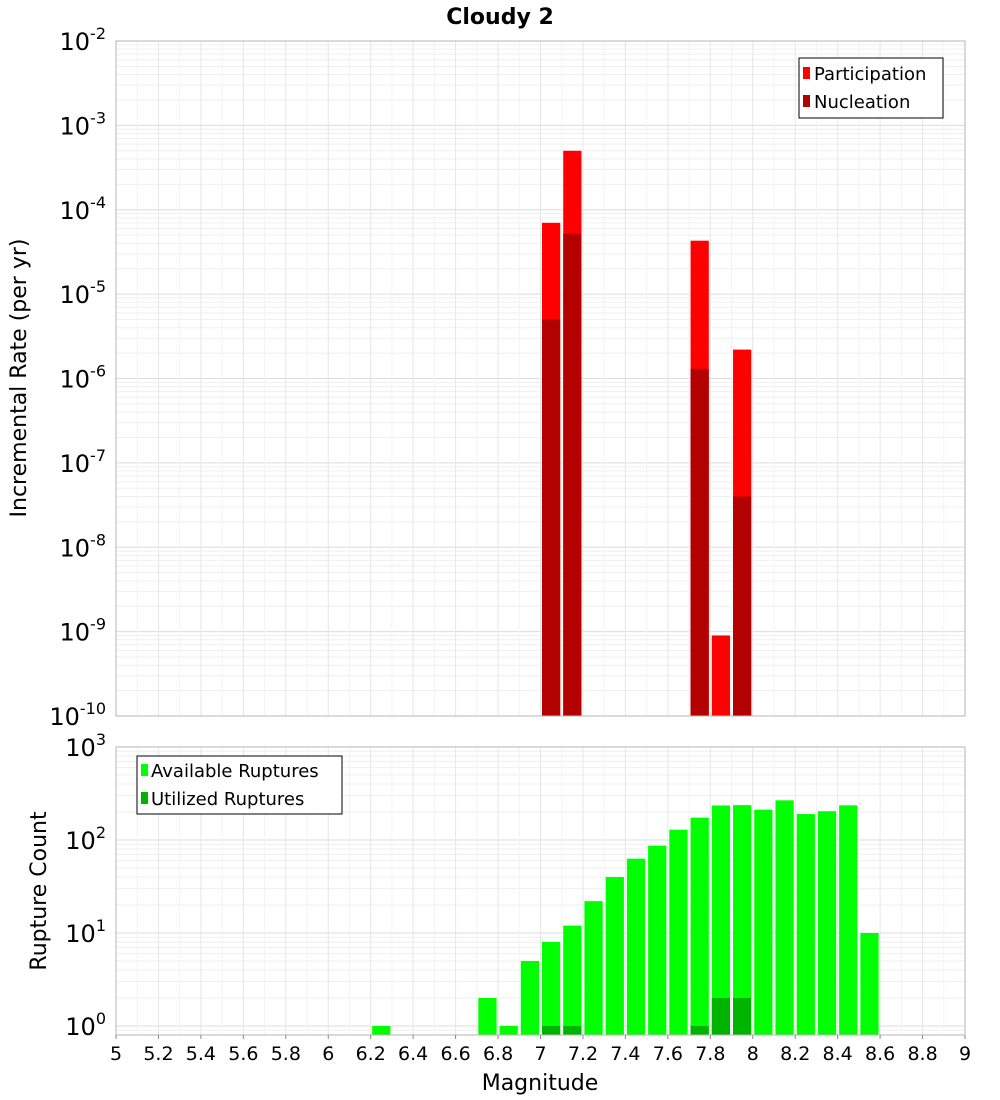 This screenshot has width=1000, height=1100. Describe the element at coordinates (227, 799) in the screenshot. I see `utilized-ruptures-legend-label: Utilized Ruptures` at that location.